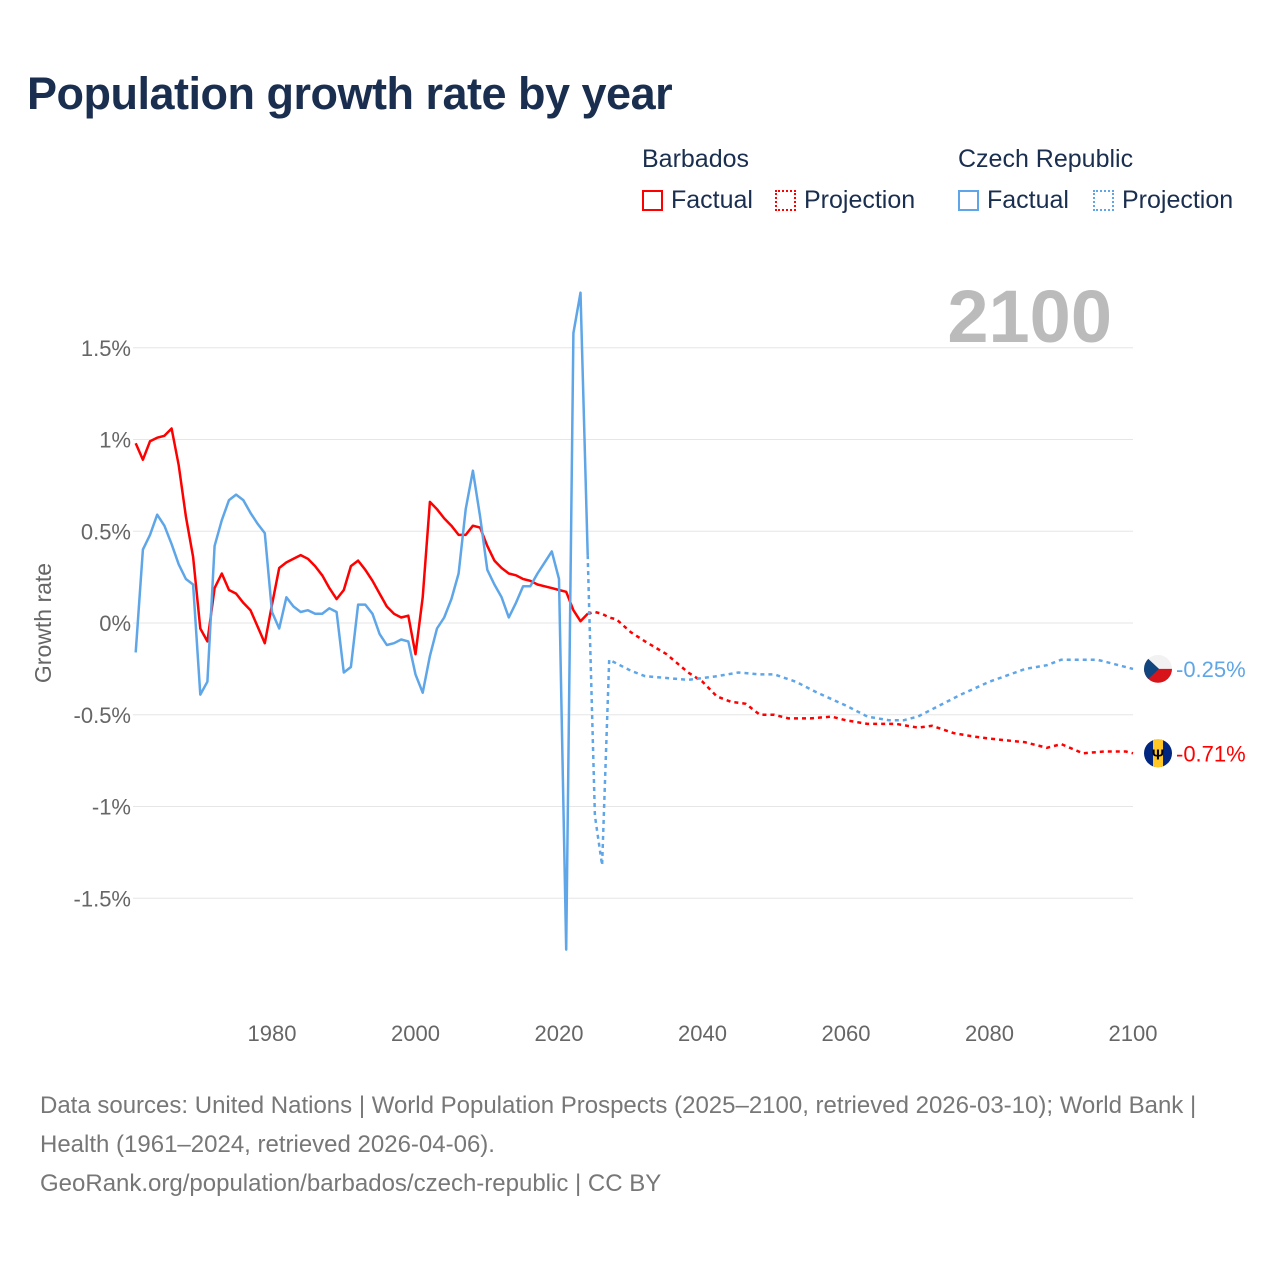  I want to click on end-value-label: -0.71%, so click(1211, 753).